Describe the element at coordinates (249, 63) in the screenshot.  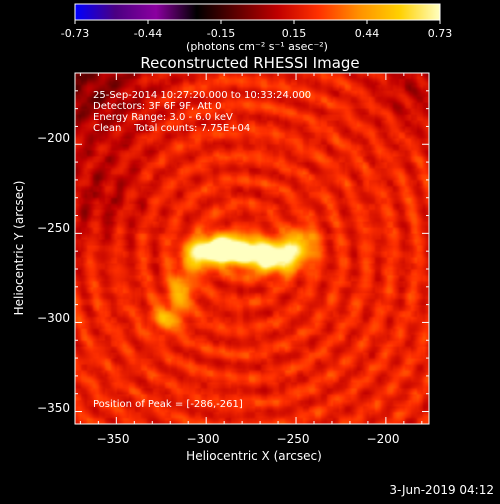
I see `chart-title: Reconstructed RHESSI Image` at that location.